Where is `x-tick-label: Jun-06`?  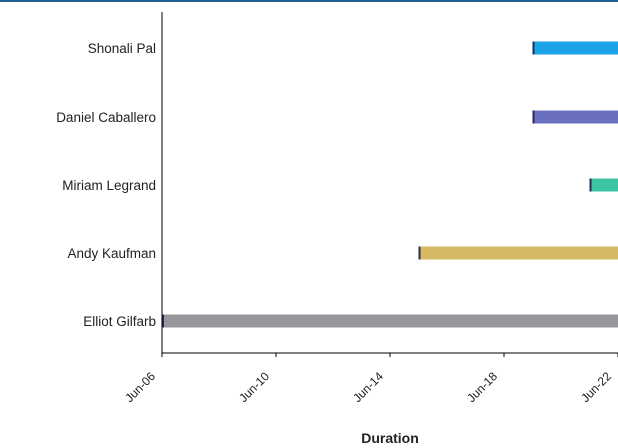
x-tick-label: Jun-06 is located at coordinates (140, 387).